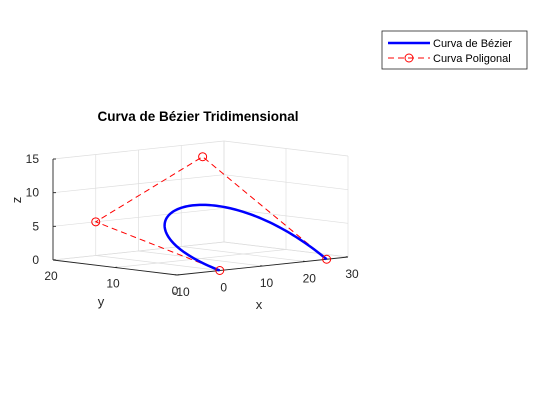  I want to click on legend-label-bezier: Curva de Bézier, so click(472, 44).